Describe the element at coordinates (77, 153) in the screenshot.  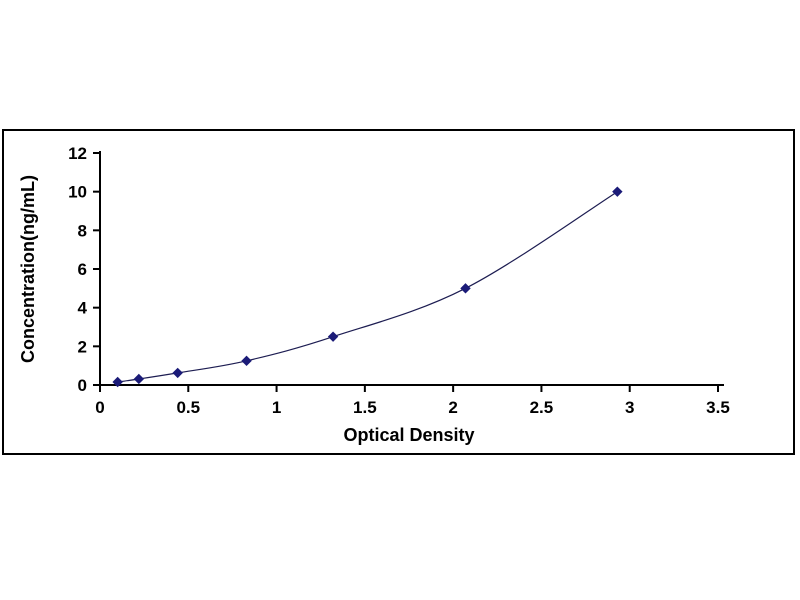
I see `y-tick-label: 12` at that location.